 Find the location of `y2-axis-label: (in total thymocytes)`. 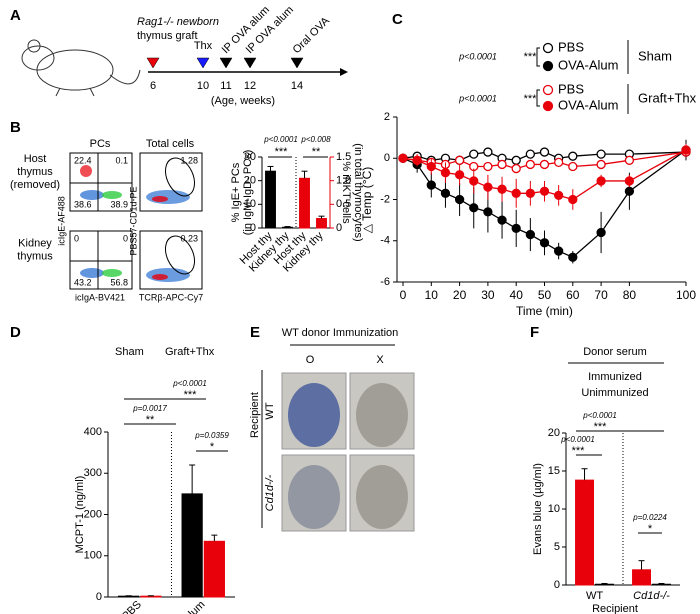

y2-axis-label: (in total thymocytes) is located at coordinates (358, 192).